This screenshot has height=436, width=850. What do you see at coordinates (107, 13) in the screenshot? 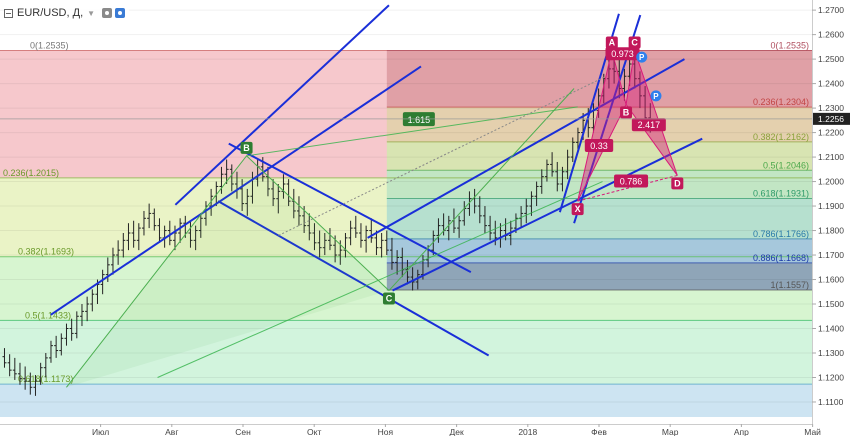
I see `eye-icon` at bounding box center [107, 13].